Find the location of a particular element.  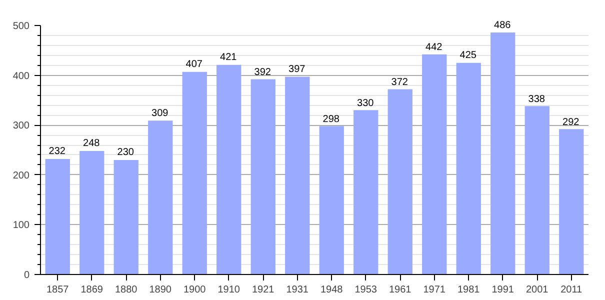

data-label: 230 is located at coordinates (125, 152).